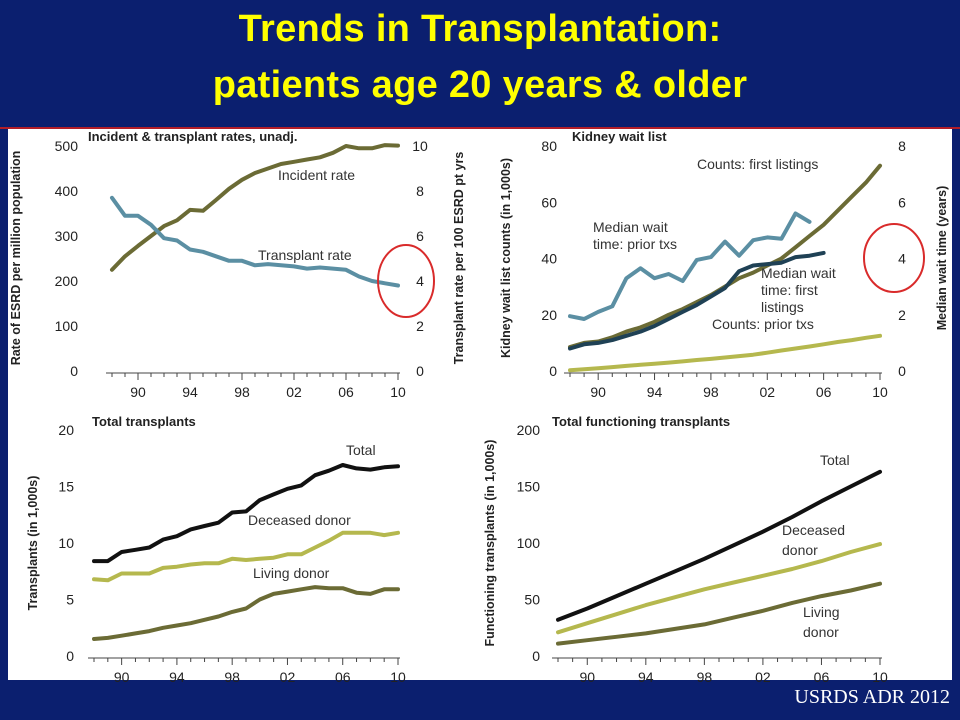 The width and height of the screenshot is (960, 720). What do you see at coordinates (705, 677) in the screenshot?
I see `functioning-transplants-xtick-label: 98` at bounding box center [705, 677].